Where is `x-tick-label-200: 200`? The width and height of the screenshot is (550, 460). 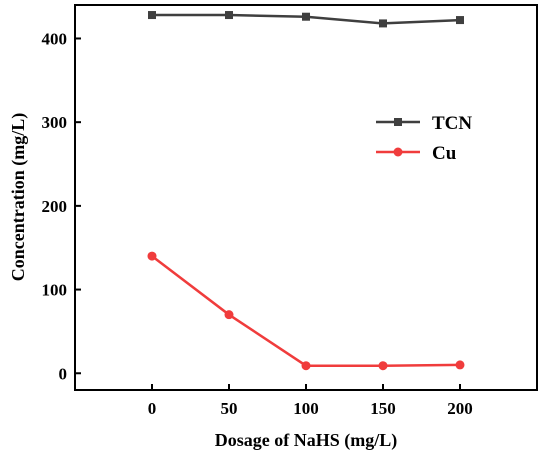
x-tick-label-200: 200 is located at coordinates (460, 408).